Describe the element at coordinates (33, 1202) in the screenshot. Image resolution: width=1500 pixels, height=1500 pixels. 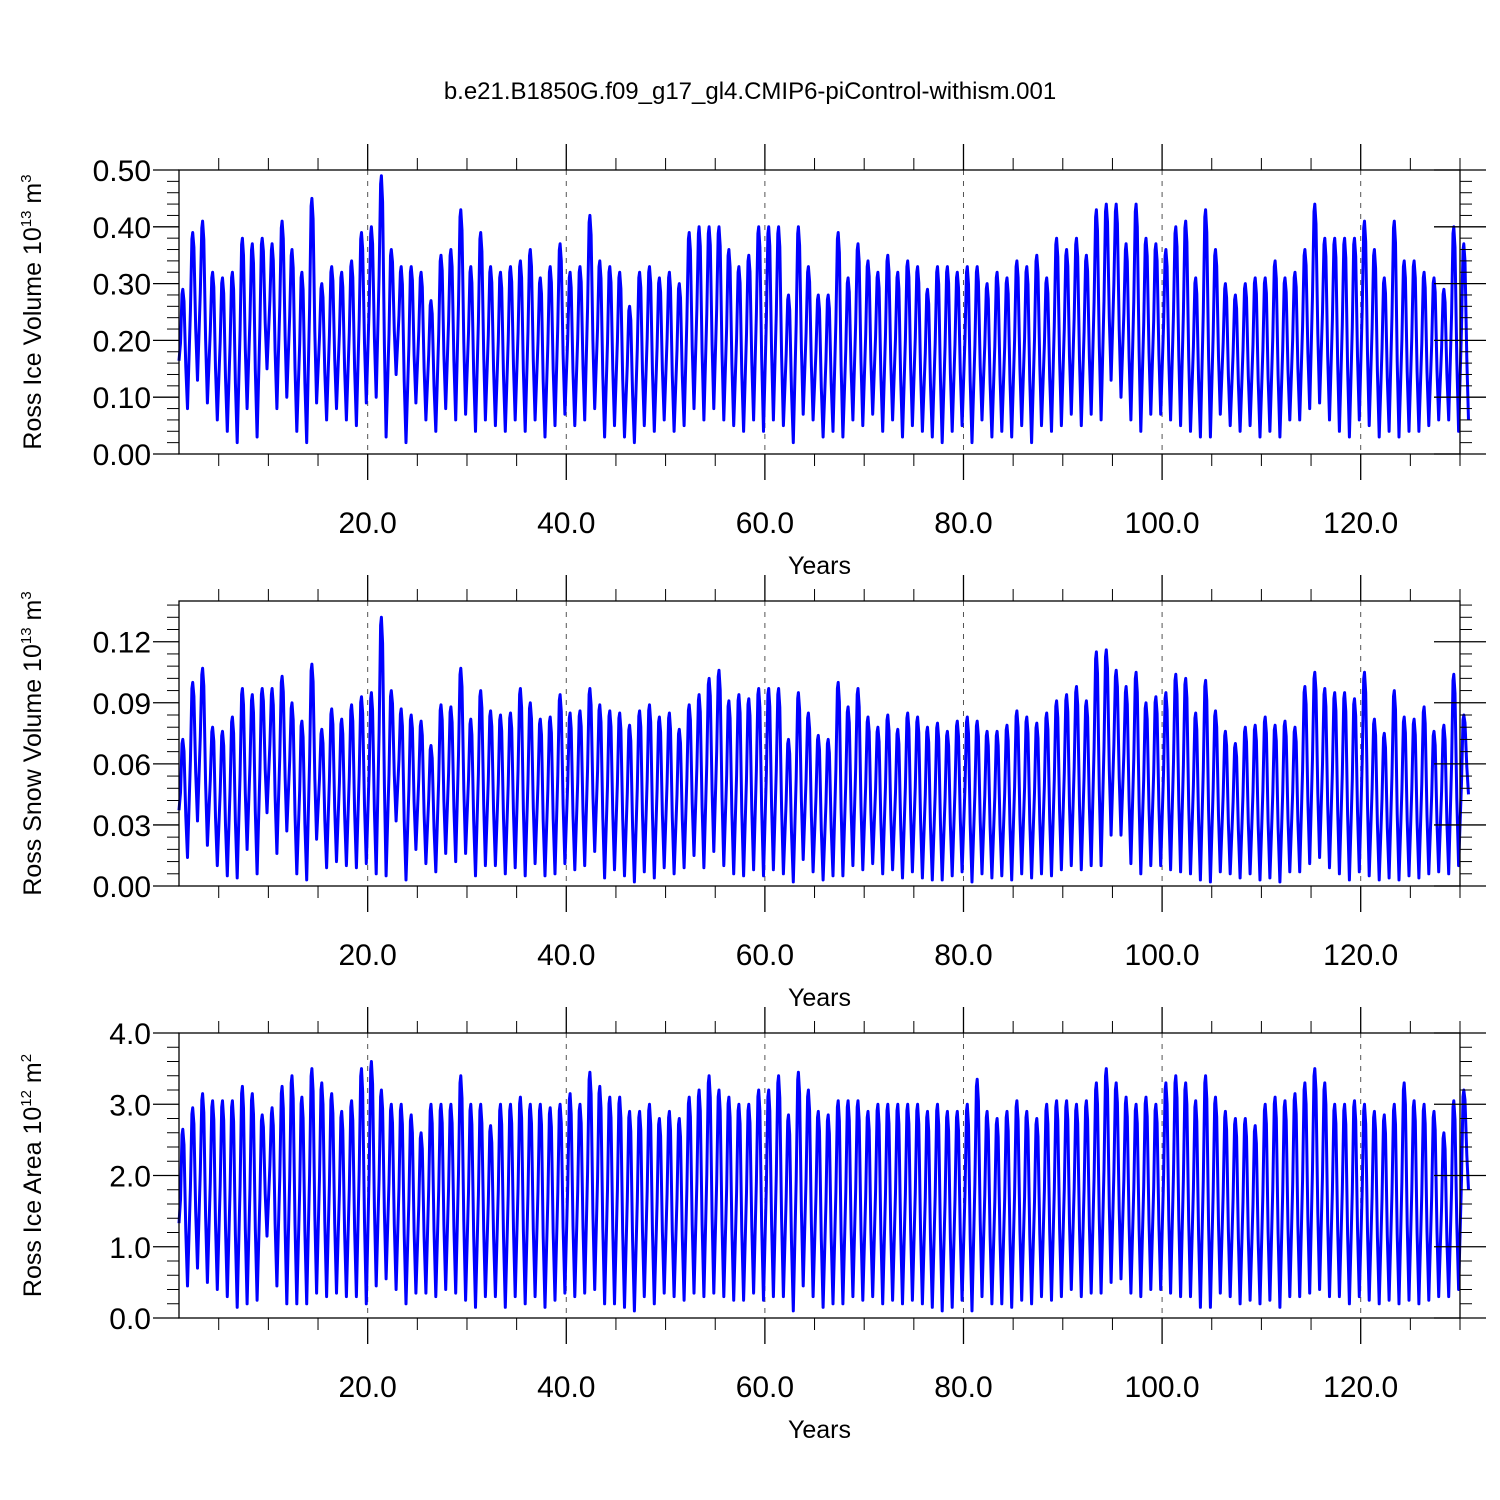
I see `y-axis-title-main: Ross Ice Area 10` at that location.